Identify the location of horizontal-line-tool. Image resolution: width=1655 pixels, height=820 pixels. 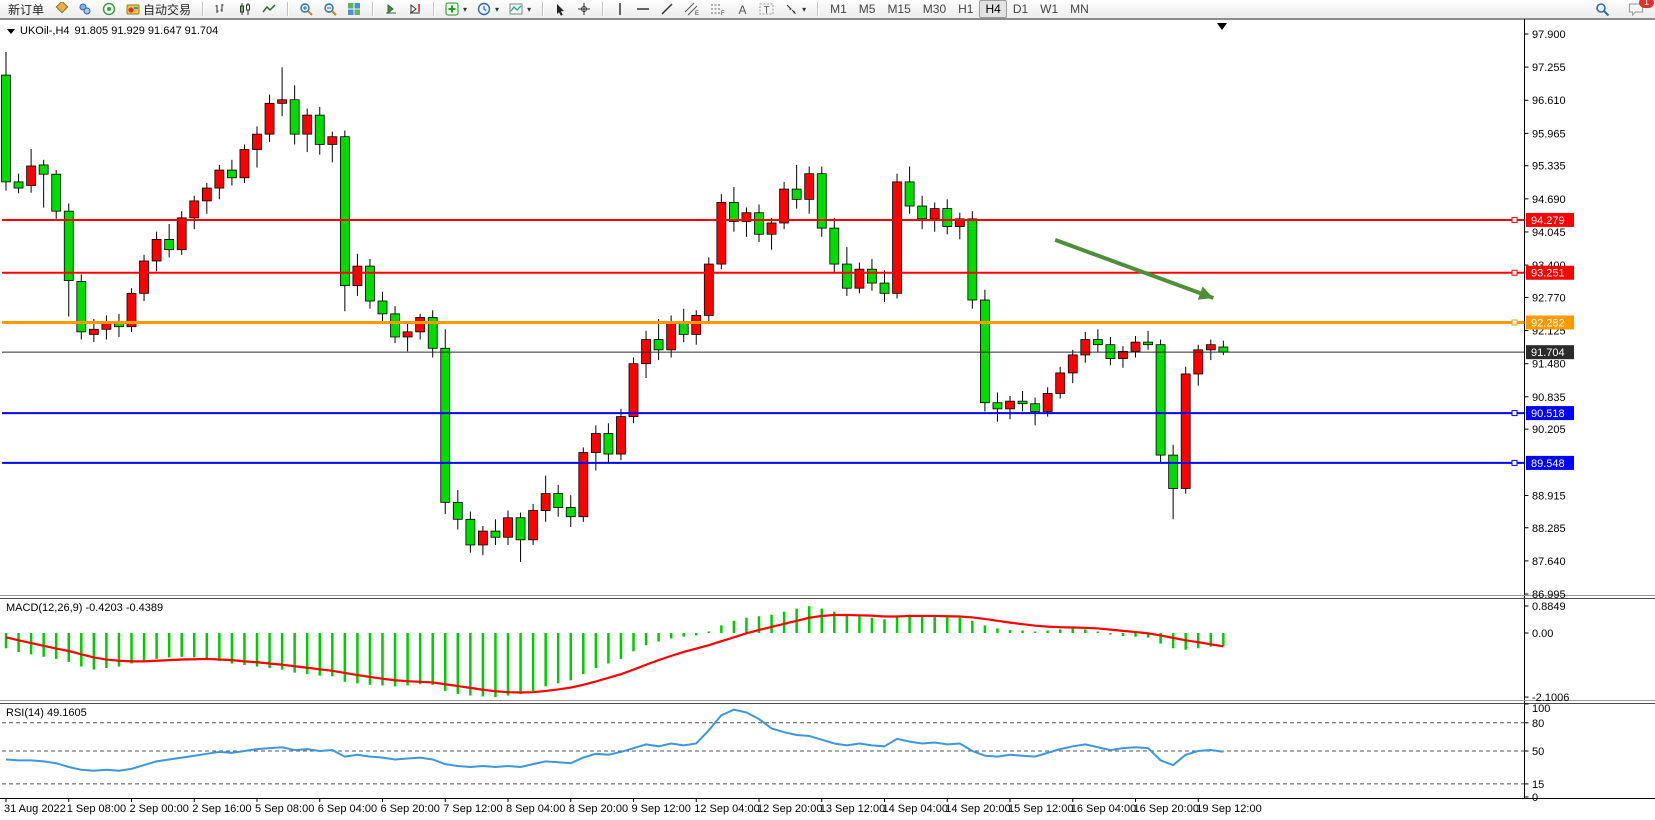
(643, 9).